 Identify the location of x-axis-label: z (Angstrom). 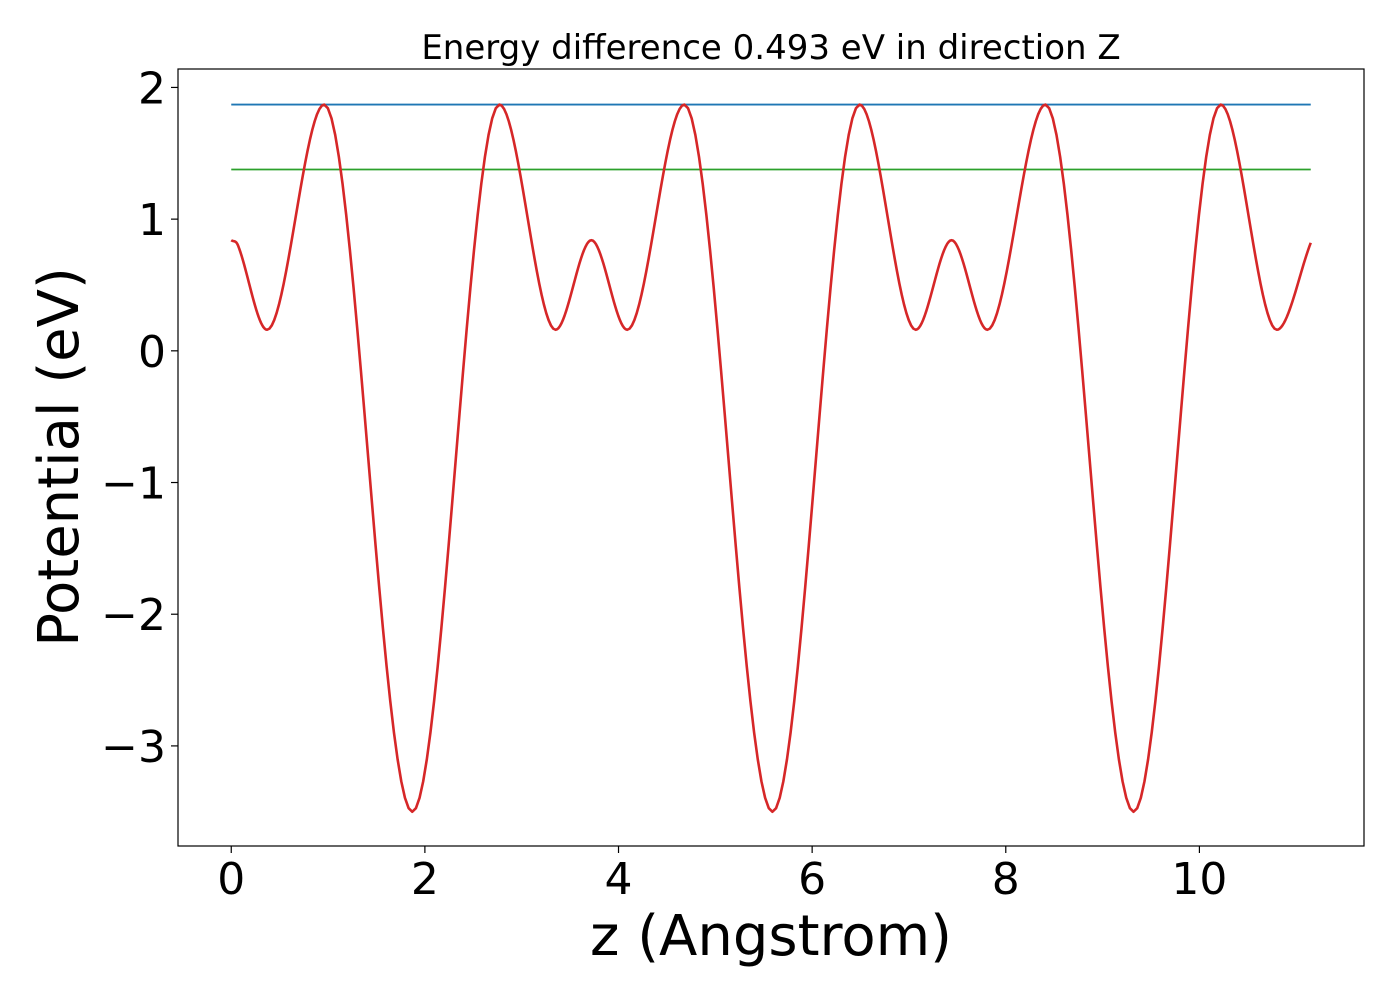
(771, 936).